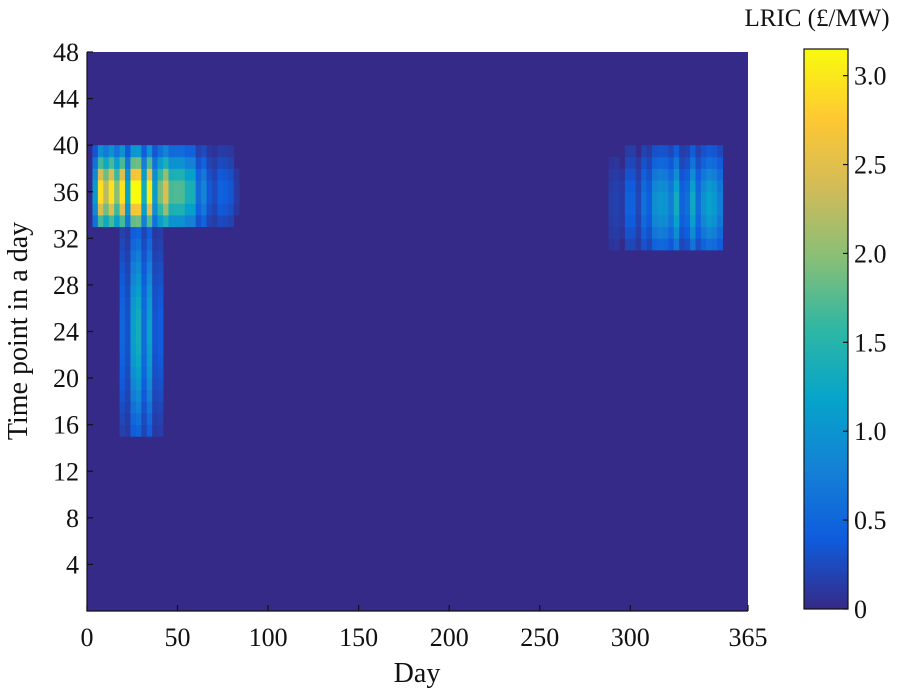 The height and width of the screenshot is (694, 919). What do you see at coordinates (268, 637) in the screenshot?
I see `x-tick-label: 100` at bounding box center [268, 637].